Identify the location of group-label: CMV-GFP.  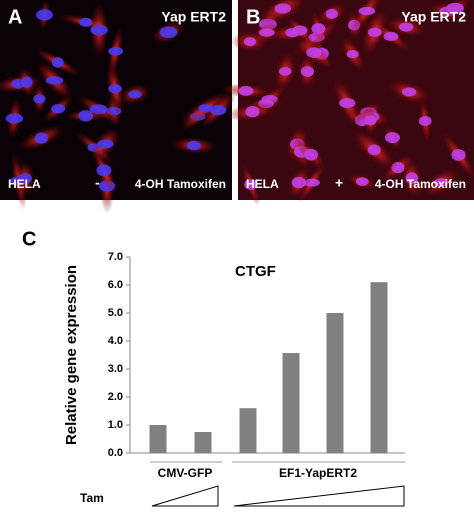
(185, 473).